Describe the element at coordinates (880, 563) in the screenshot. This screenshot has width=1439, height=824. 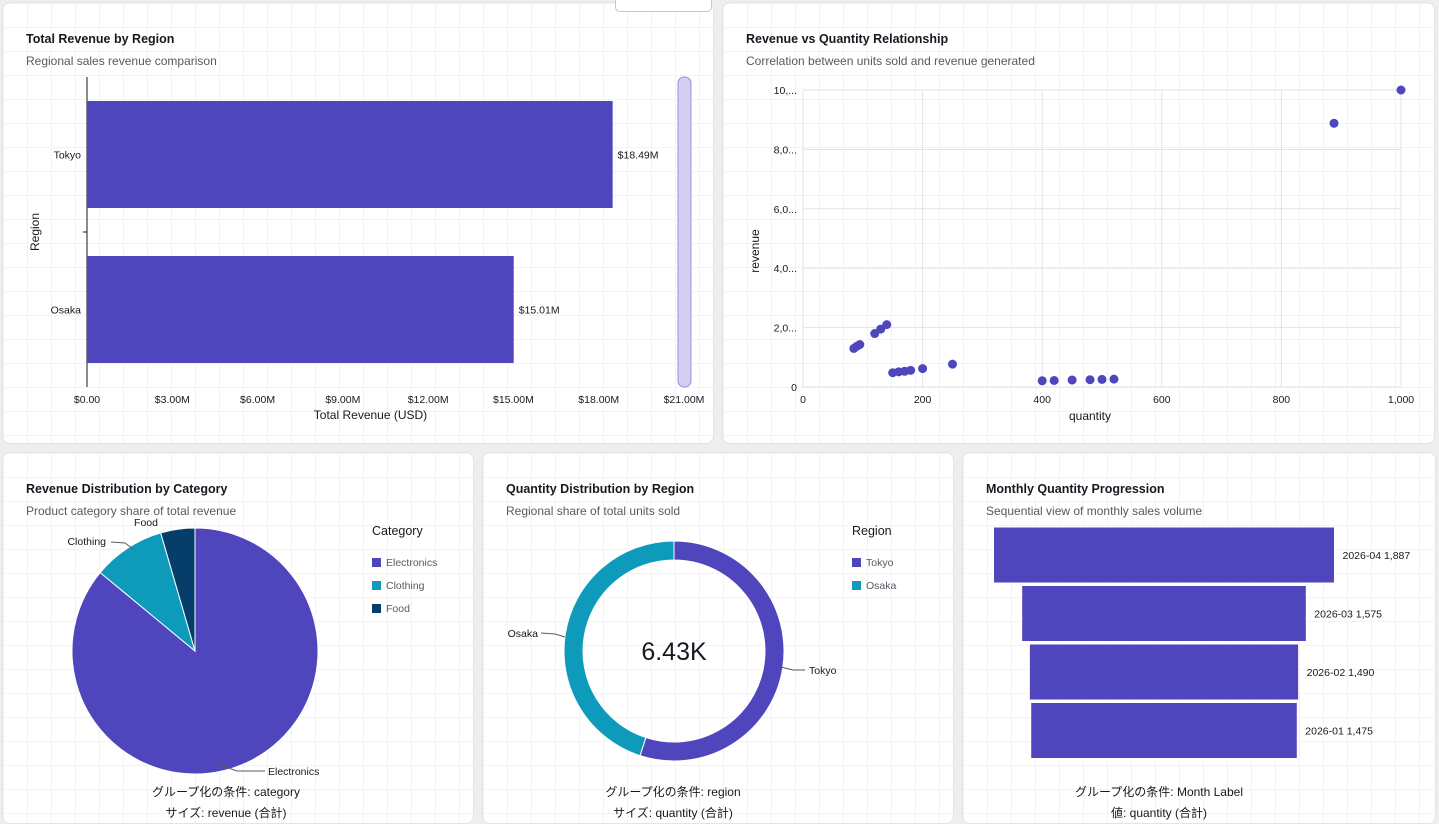
I see `legend-item: Tokyo` at that location.